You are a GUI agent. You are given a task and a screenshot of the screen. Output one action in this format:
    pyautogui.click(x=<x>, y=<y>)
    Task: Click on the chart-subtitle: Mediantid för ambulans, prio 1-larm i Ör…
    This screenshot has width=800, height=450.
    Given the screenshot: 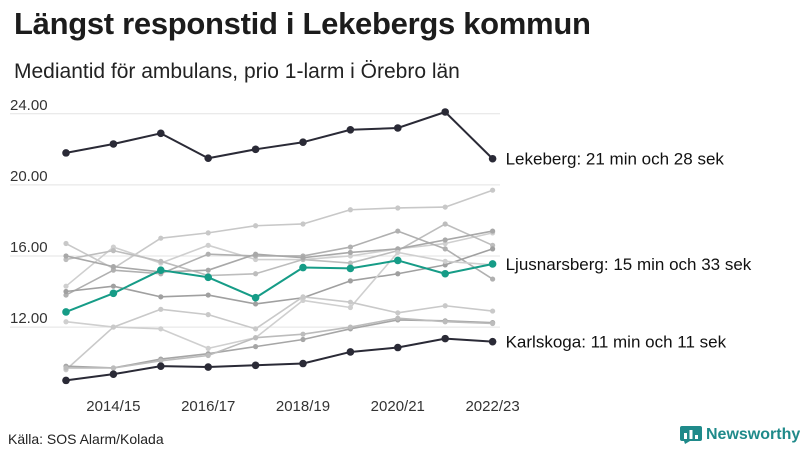 What is the action you would take?
    pyautogui.click(x=237, y=71)
    